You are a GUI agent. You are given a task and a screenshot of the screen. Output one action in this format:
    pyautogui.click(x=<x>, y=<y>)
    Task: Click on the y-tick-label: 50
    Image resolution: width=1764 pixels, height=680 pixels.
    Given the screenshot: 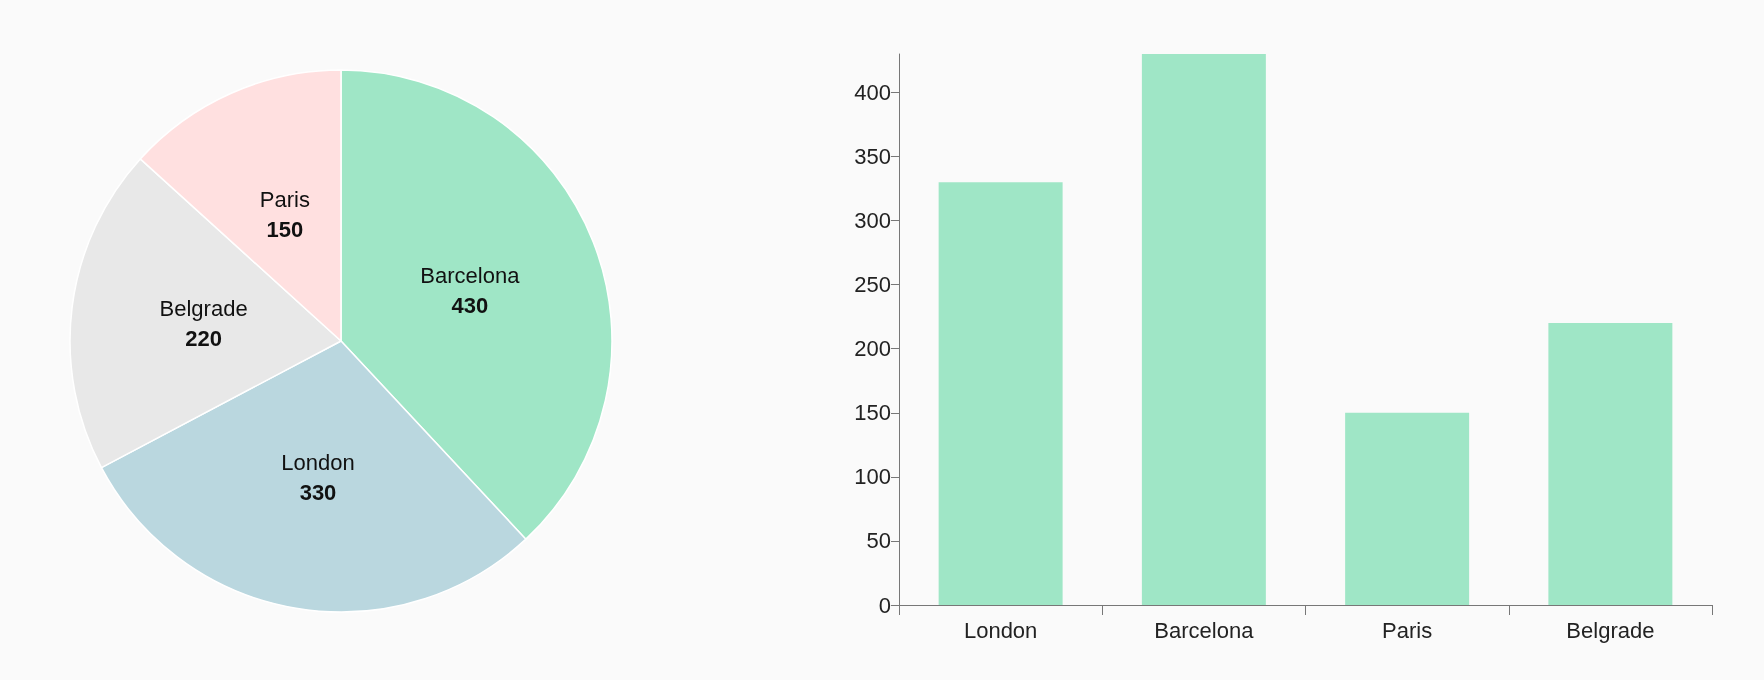 What is the action you would take?
    pyautogui.click(x=878, y=541)
    